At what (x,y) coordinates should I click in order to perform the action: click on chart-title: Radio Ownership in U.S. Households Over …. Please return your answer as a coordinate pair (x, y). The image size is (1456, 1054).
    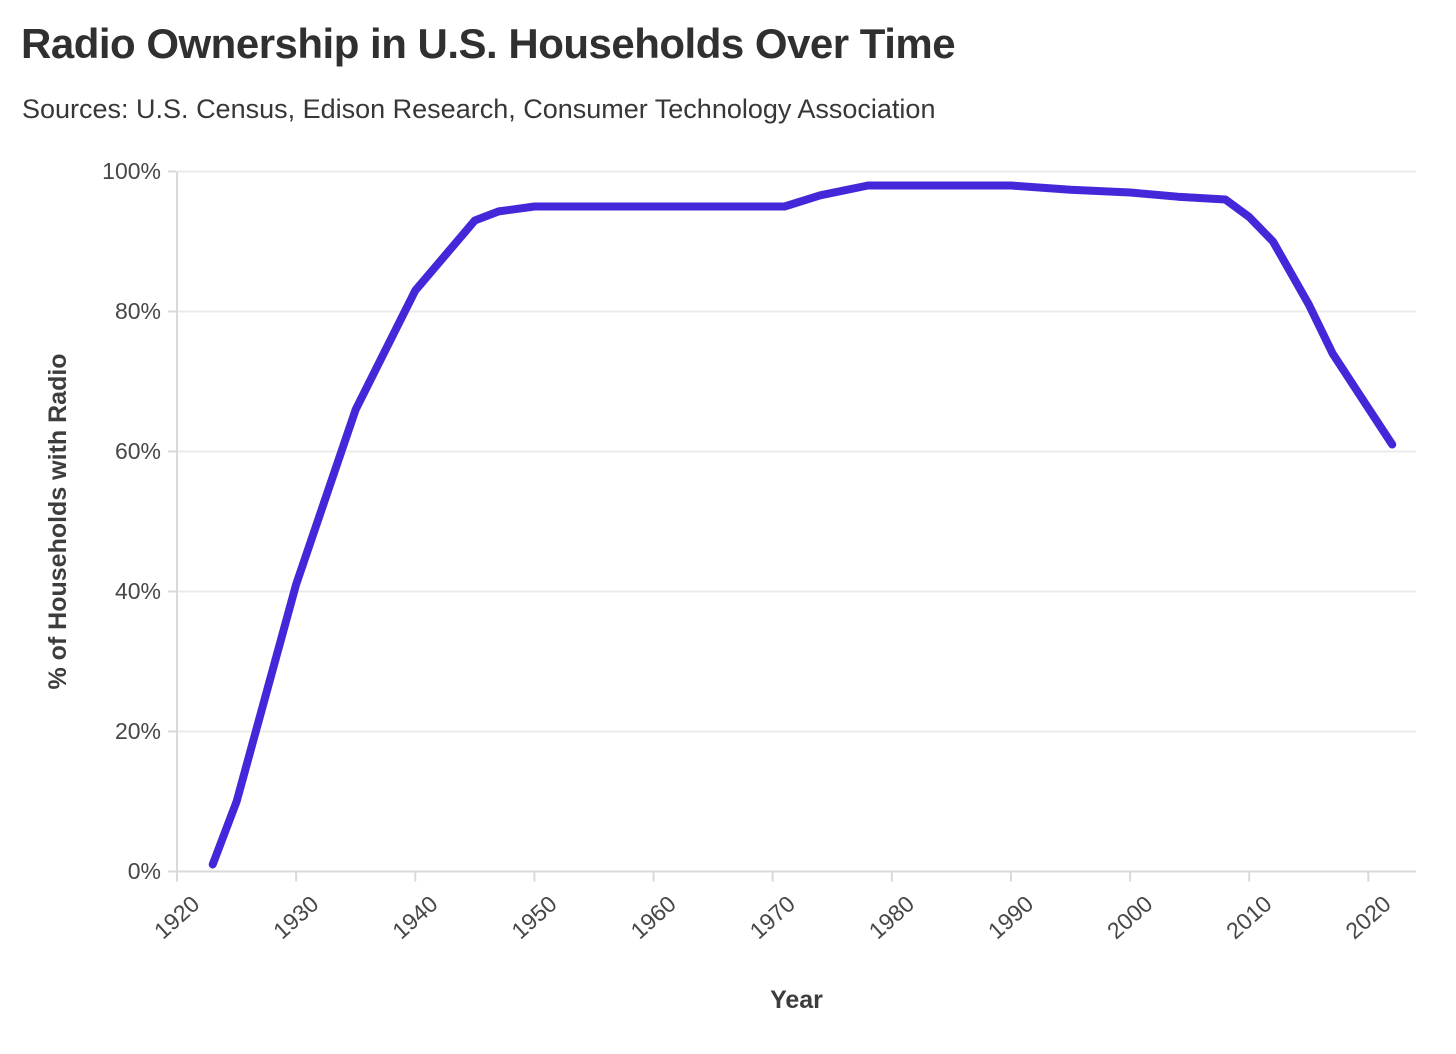
    Looking at the image, I should click on (488, 43).